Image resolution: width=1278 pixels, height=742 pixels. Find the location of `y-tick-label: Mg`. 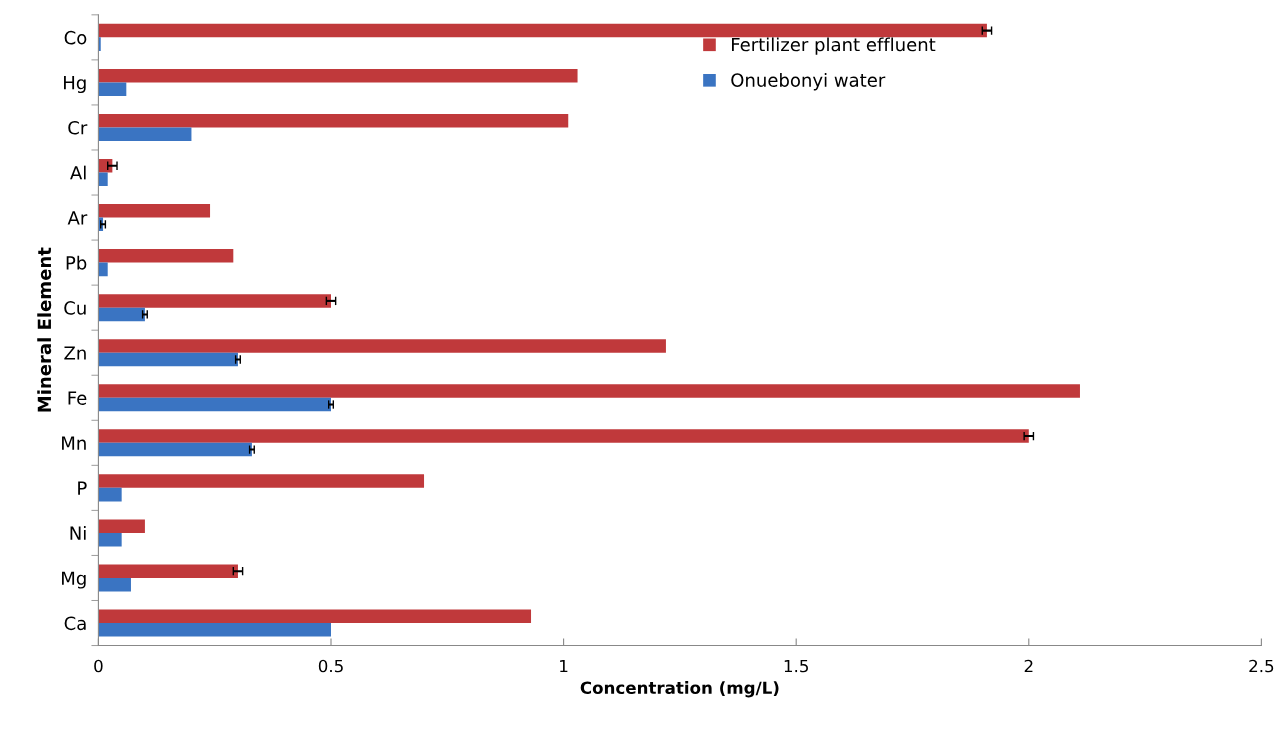

y-tick-label: Mg is located at coordinates (74, 580).